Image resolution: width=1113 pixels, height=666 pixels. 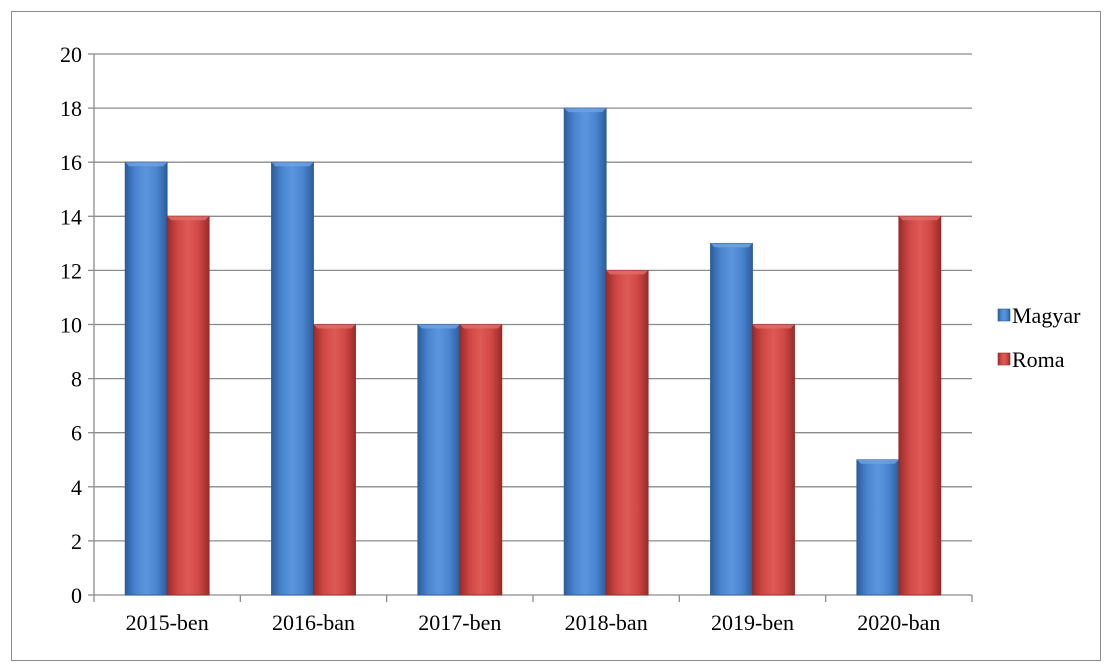 I want to click on legend-label-magyar: Magyar, so click(x=1046, y=315).